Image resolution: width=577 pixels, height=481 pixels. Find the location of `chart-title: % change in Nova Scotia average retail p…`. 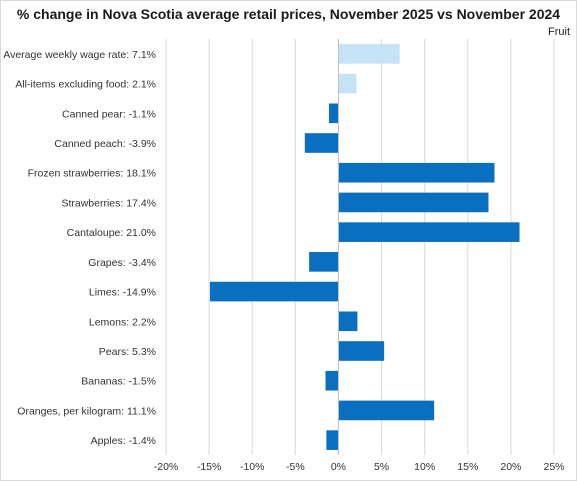

chart-title: % change in Nova Scotia average retail p… is located at coordinates (288, 14).